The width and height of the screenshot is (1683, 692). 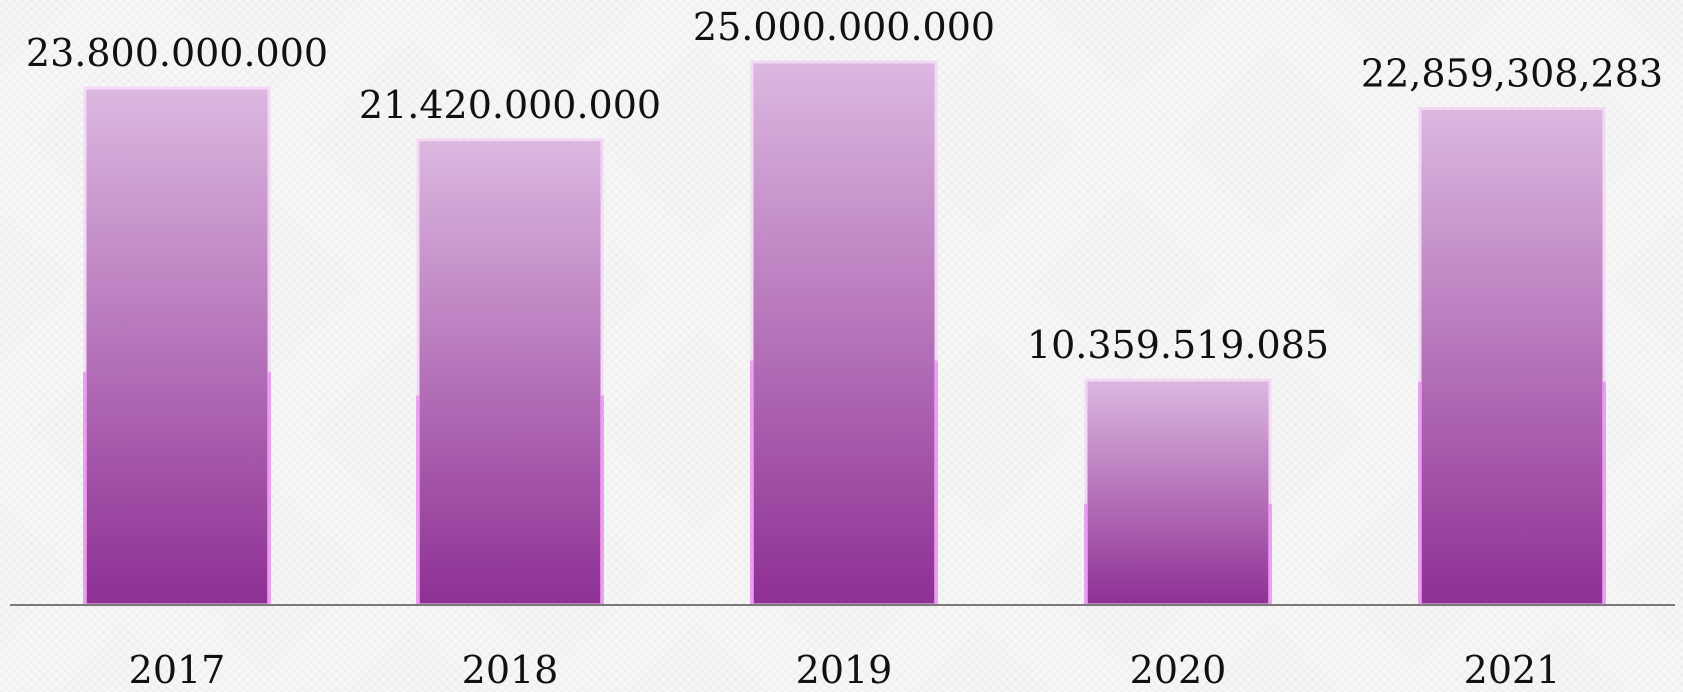 What do you see at coordinates (177, 53) in the screenshot?
I see `value-label-2017: 23.800.000.000` at bounding box center [177, 53].